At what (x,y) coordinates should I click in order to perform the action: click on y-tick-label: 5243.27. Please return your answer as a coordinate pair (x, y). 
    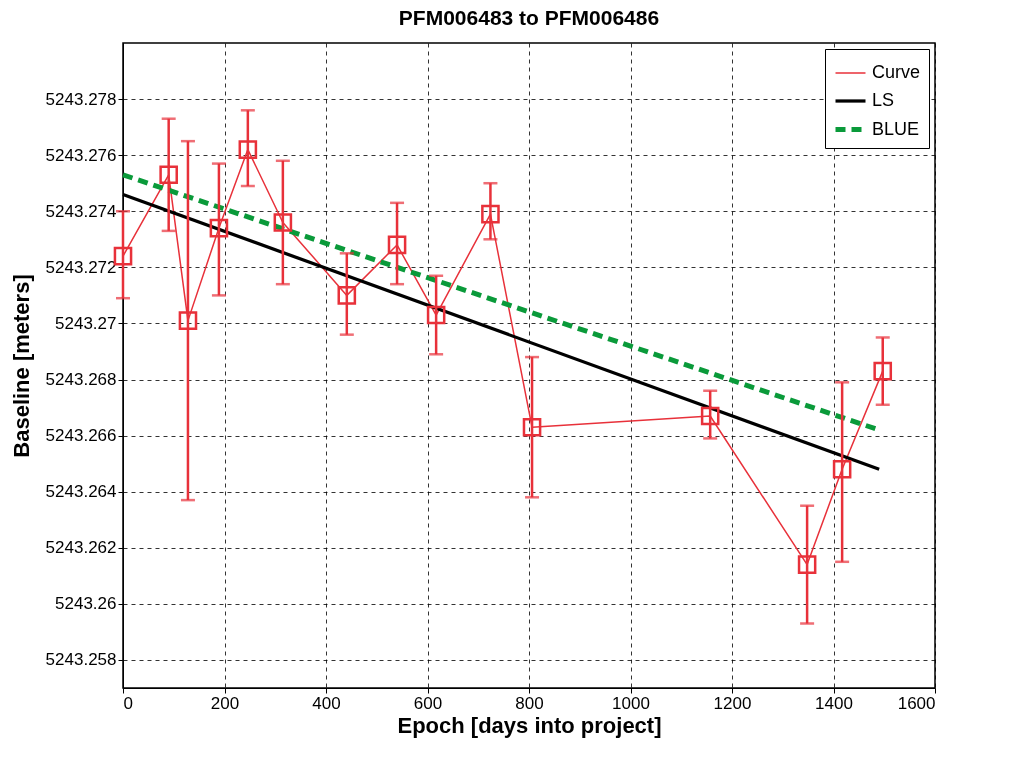
    Looking at the image, I should click on (86, 323).